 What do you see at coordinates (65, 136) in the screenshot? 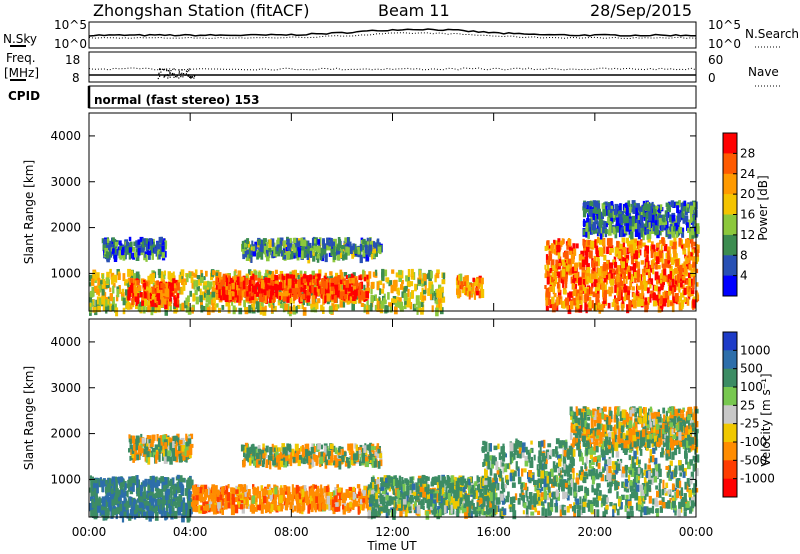
I see `y-tick-label: 4000` at bounding box center [65, 136].